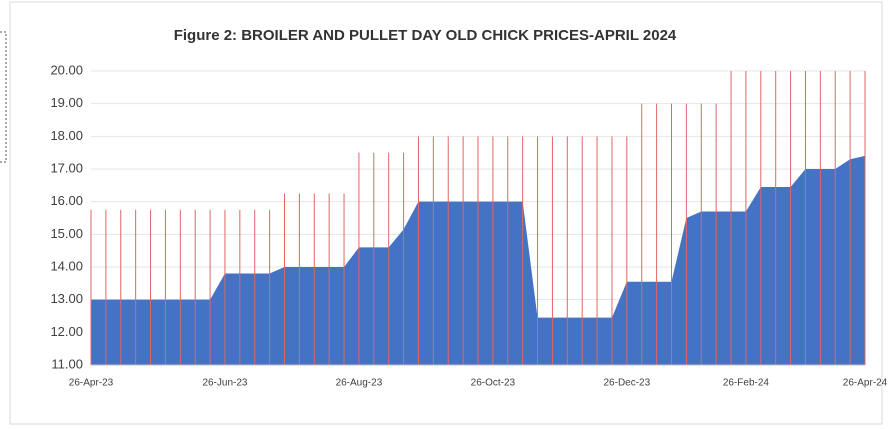 Image resolution: width=894 pixels, height=429 pixels. Describe the element at coordinates (66, 102) in the screenshot. I see `y-tick-label: 19.00` at that location.